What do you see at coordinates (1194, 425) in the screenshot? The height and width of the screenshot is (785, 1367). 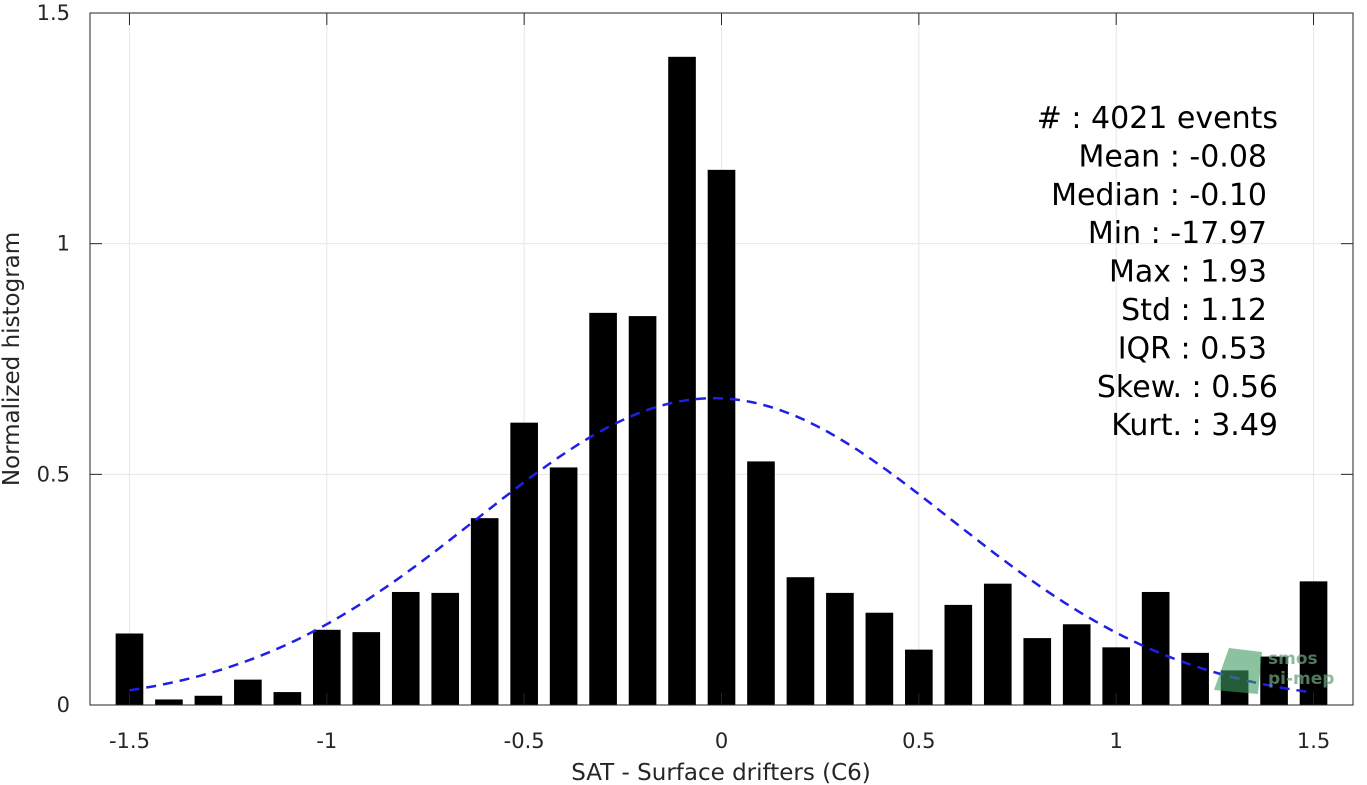 I see `stat-line: Kurt. : 3.49` at bounding box center [1194, 425].